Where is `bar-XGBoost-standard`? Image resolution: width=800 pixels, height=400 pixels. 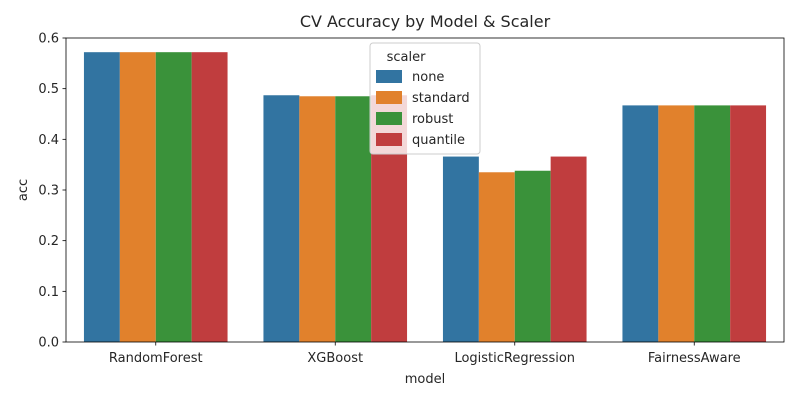 bar-XGBoost-standard is located at coordinates (317, 219).